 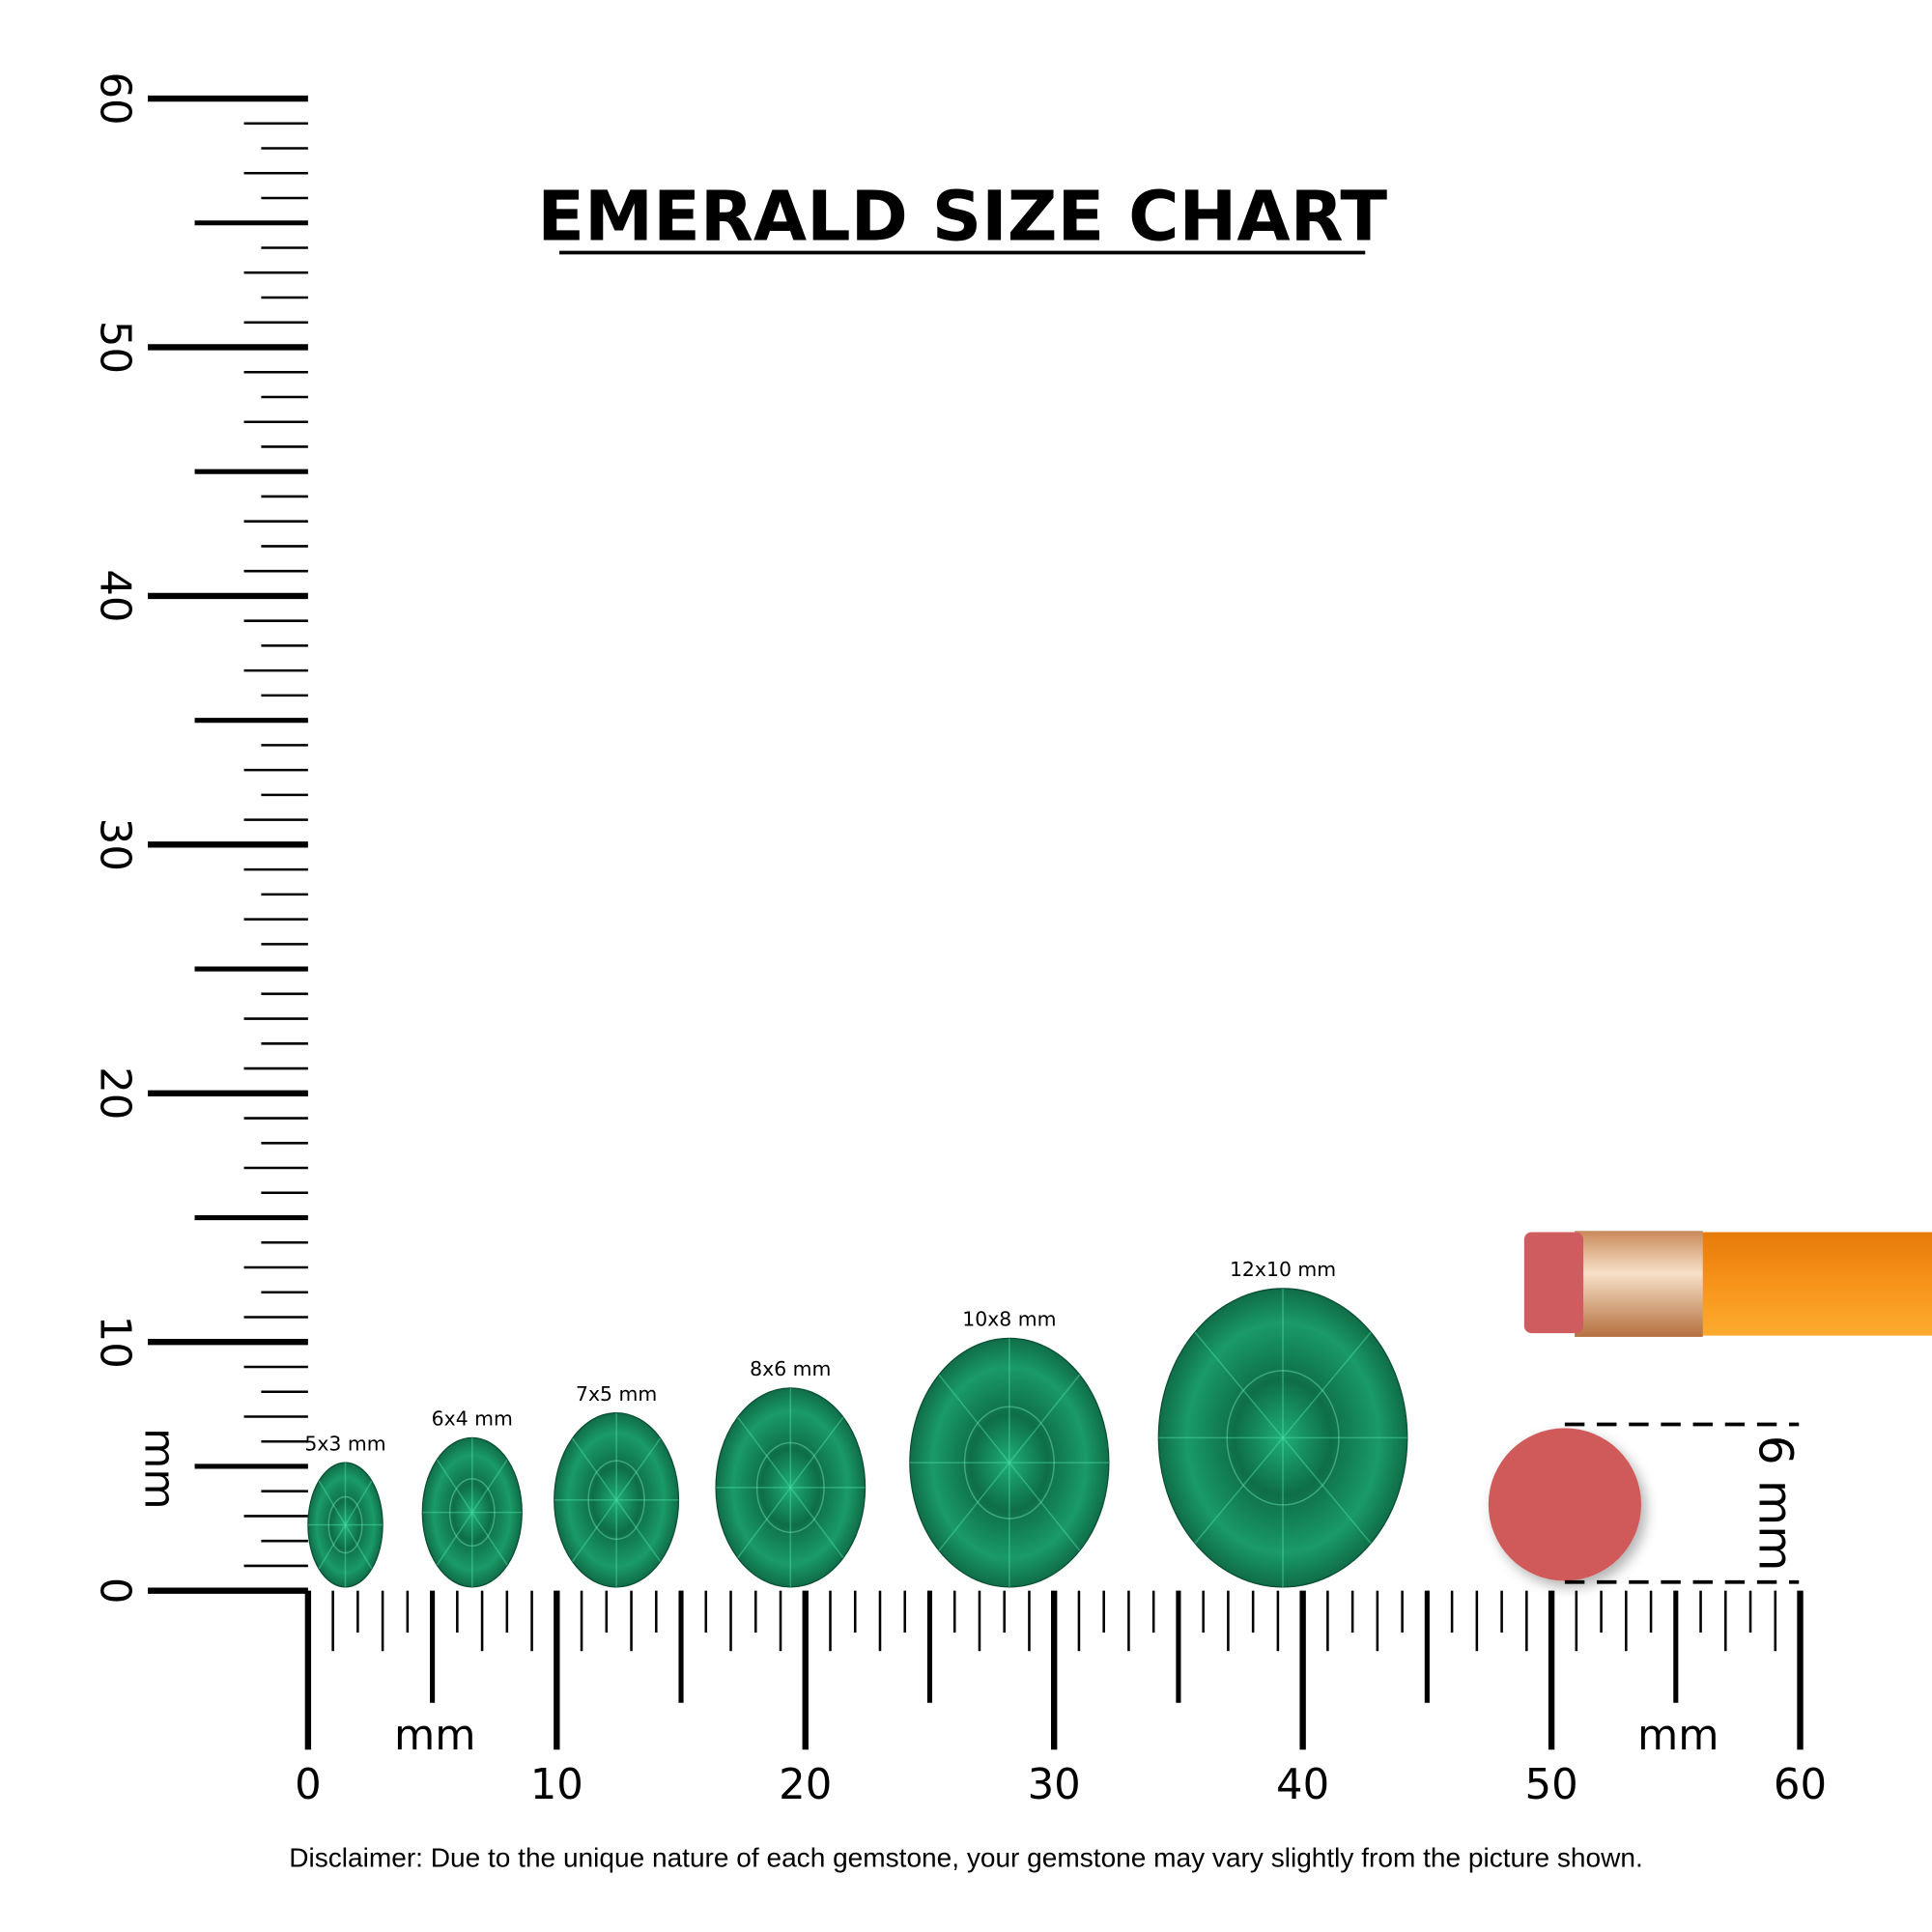 I want to click on gem: 8x6 mm, so click(x=791, y=1472).